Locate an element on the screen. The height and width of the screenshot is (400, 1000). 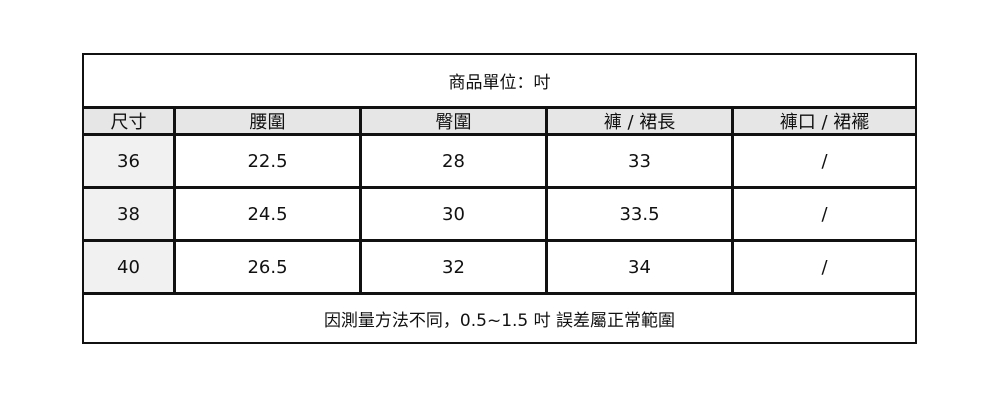
cell-size: 40 is located at coordinates (130, 267).